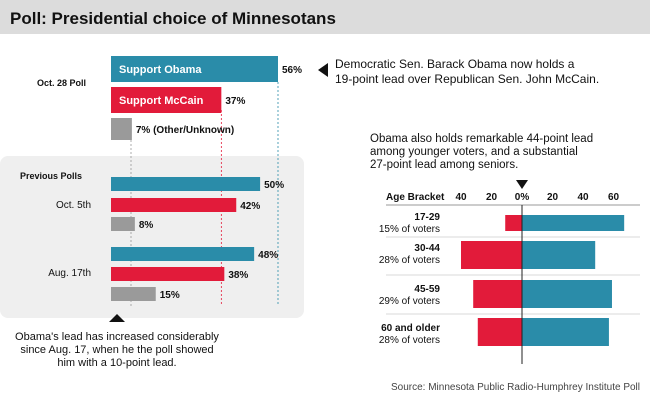 Image resolution: width=650 pixels, height=400 pixels. I want to click on age-axis-title: Age Bracket, so click(415, 197).